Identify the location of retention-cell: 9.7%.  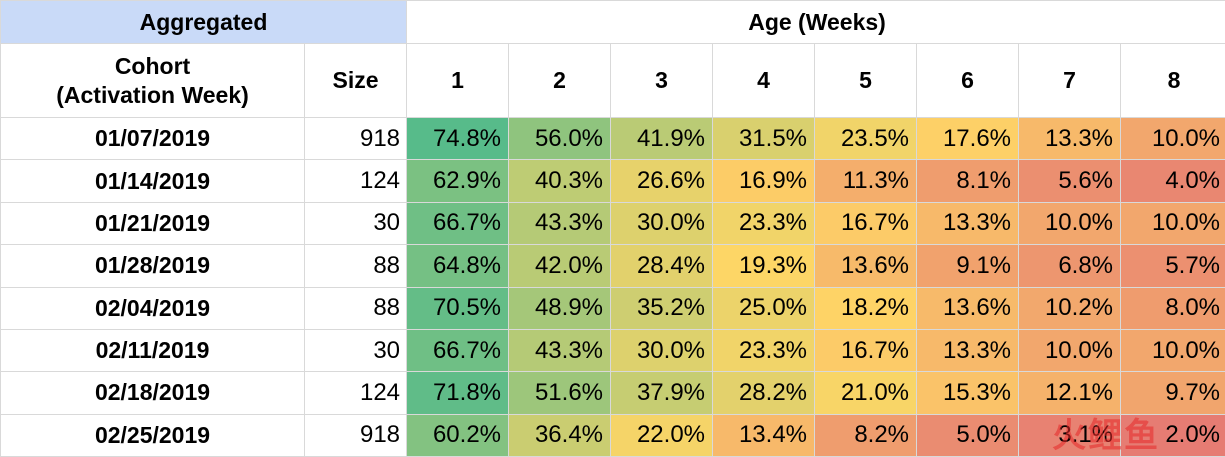
(1172, 393).